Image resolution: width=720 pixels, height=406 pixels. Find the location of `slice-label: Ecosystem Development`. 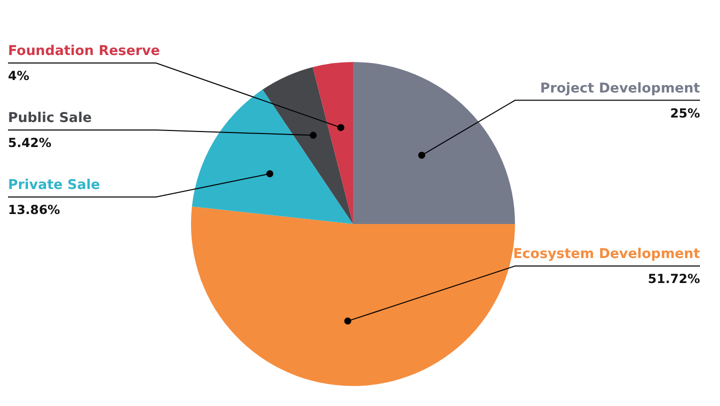

slice-label: Ecosystem Development is located at coordinates (607, 254).